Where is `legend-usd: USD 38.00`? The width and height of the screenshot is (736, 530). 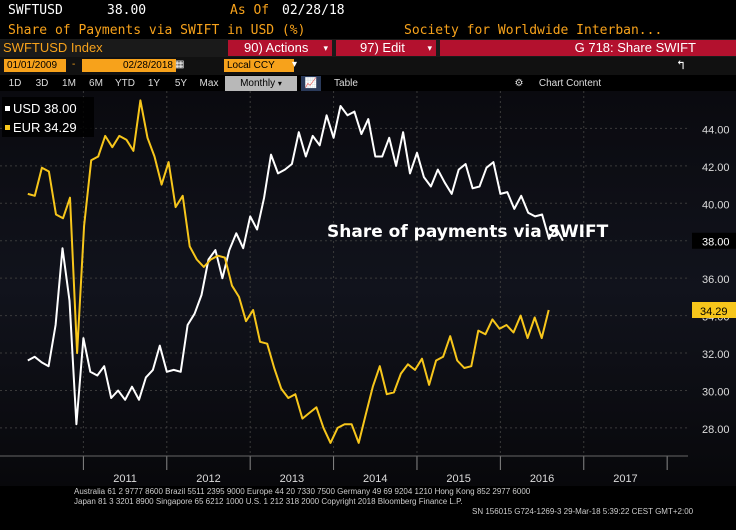 legend-usd: USD 38.00 is located at coordinates (45, 108).